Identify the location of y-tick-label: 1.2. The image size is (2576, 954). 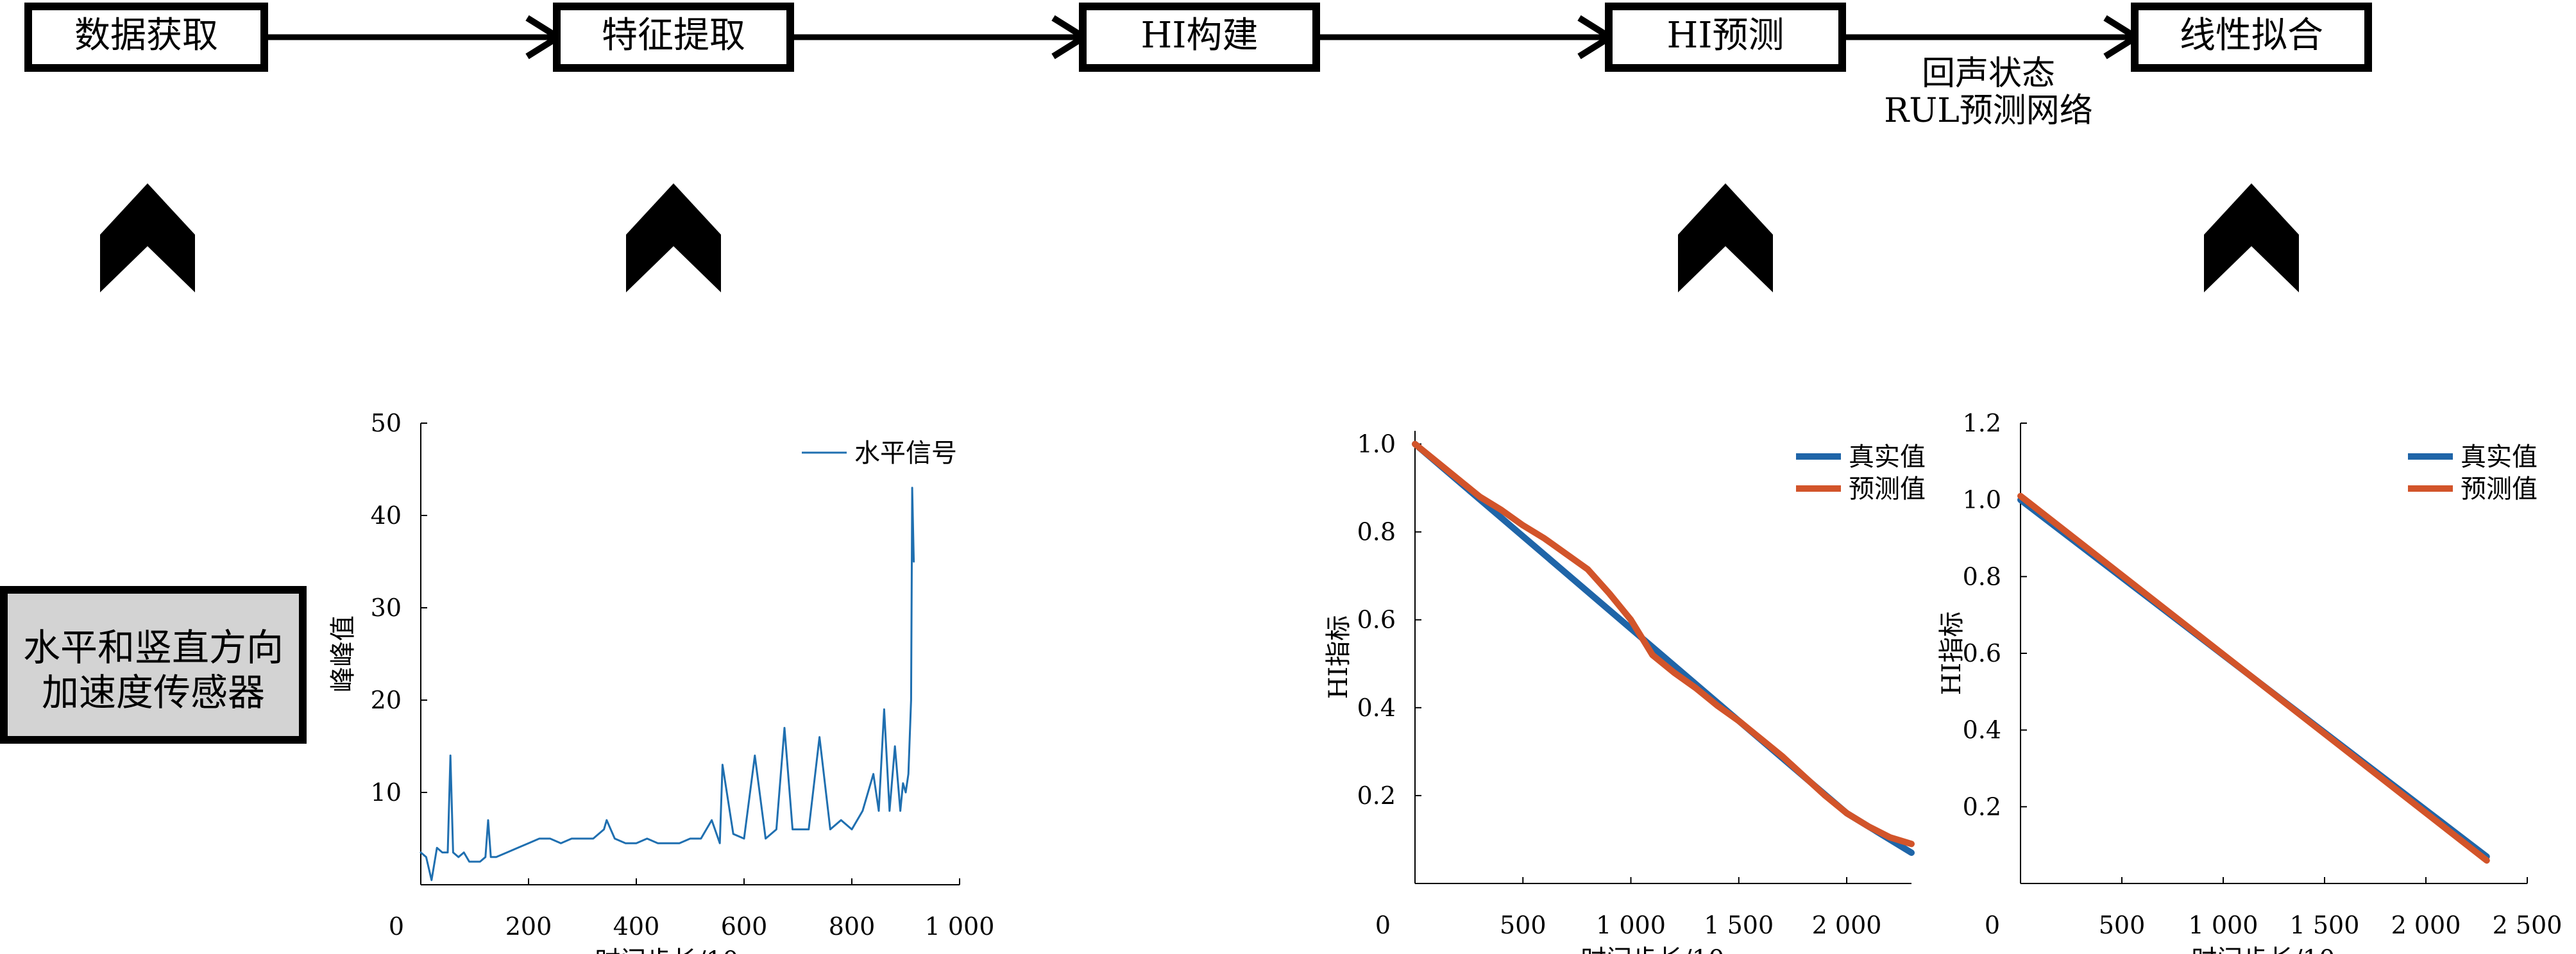
(1982, 423).